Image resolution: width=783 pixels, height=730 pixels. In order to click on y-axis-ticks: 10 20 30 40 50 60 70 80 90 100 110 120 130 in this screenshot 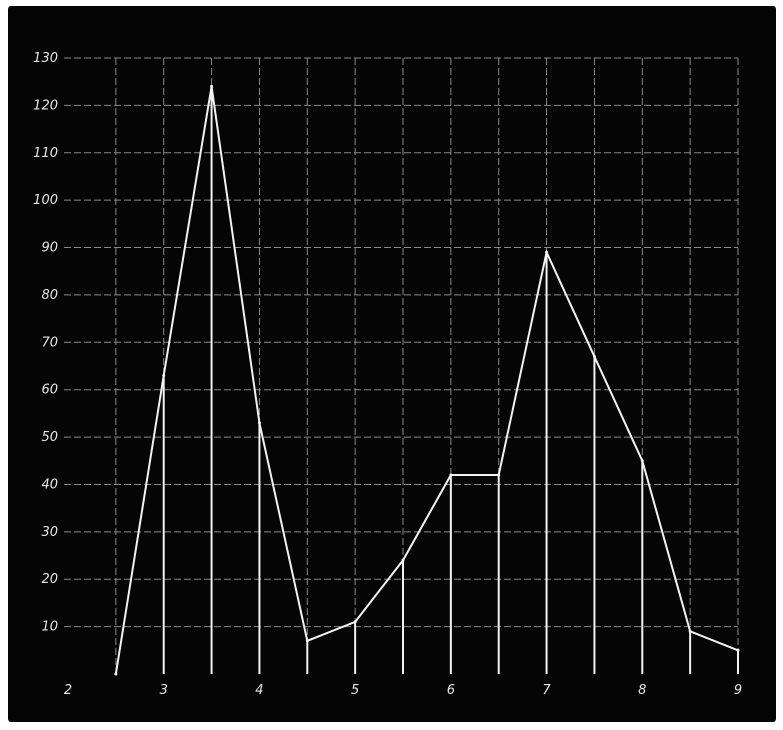, I will do `click(45, 343)`.